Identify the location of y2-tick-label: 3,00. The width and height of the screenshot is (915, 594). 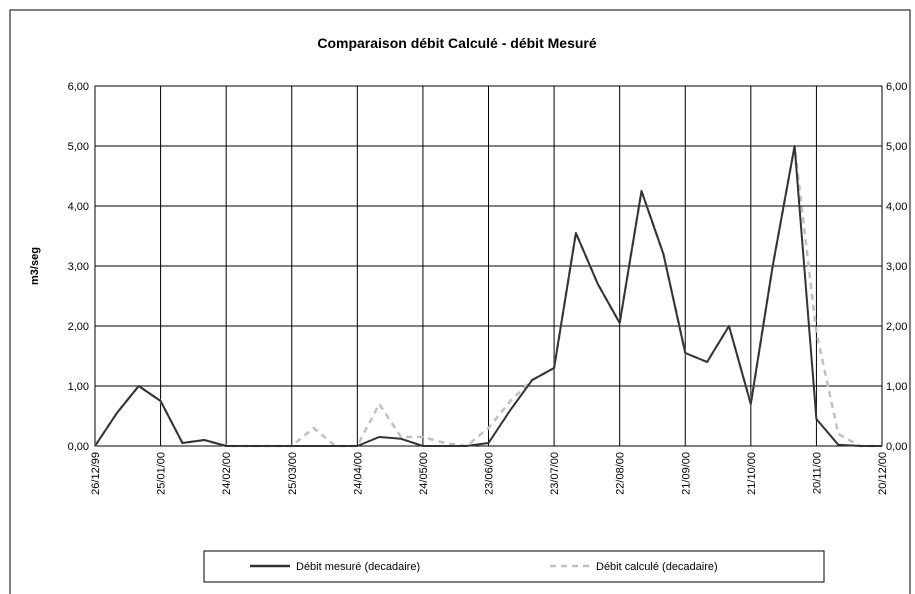
(896, 267).